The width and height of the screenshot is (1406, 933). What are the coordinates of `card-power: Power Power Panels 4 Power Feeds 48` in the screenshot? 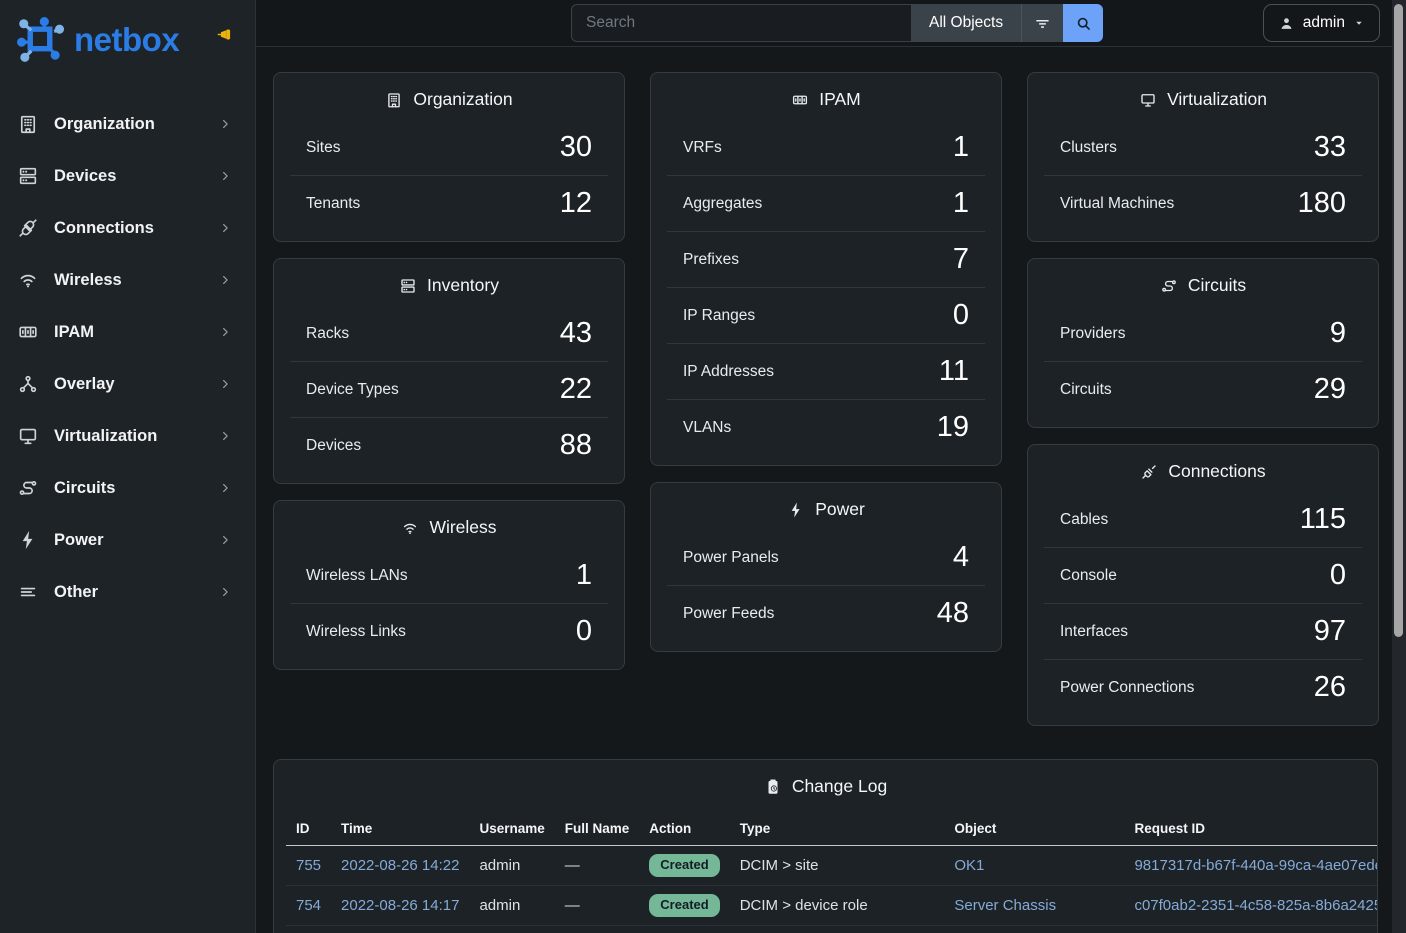 It's located at (826, 567).